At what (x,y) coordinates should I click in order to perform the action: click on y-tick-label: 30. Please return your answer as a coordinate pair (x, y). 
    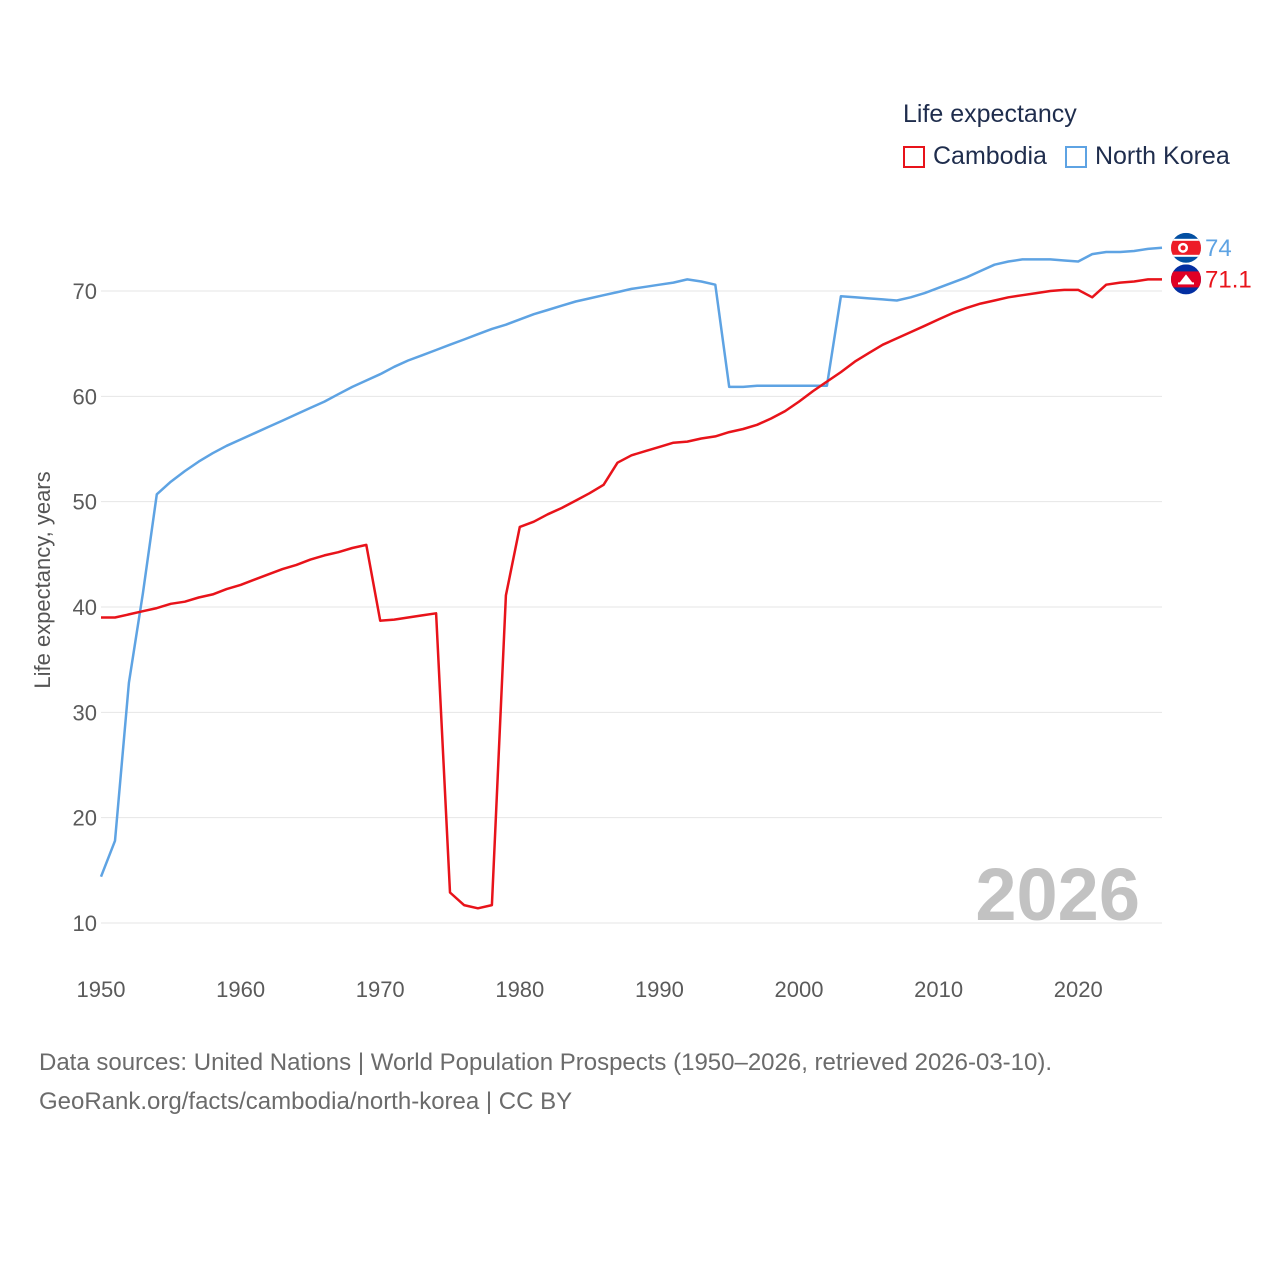
    Looking at the image, I should click on (85, 712).